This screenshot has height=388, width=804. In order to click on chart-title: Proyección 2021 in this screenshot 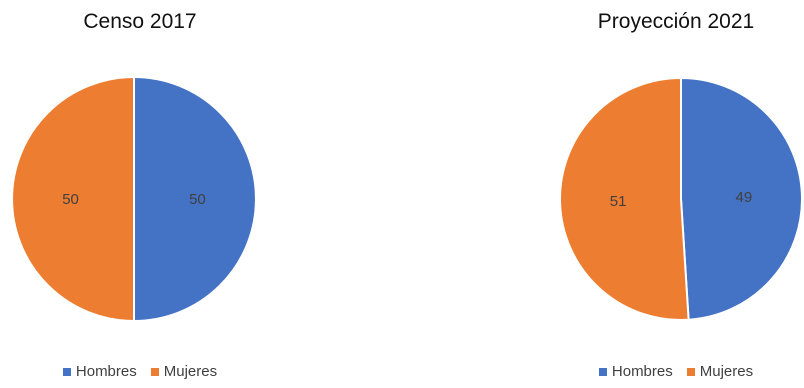, I will do `click(676, 21)`.